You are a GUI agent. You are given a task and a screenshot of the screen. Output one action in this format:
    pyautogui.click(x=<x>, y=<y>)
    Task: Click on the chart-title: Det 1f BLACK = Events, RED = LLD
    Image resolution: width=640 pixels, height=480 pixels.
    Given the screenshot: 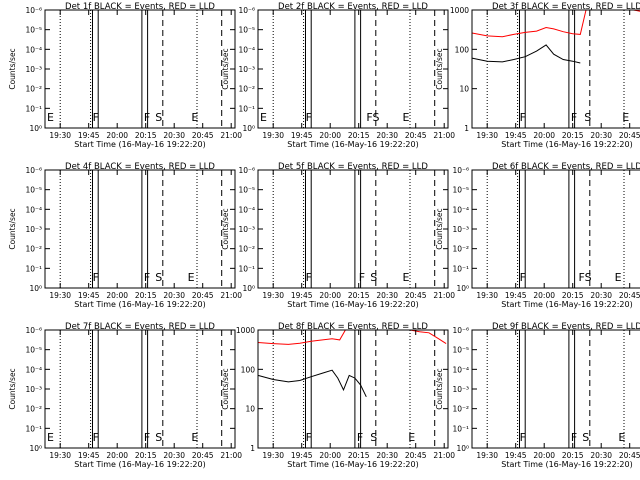 What is the action you would take?
    pyautogui.click(x=140, y=7)
    